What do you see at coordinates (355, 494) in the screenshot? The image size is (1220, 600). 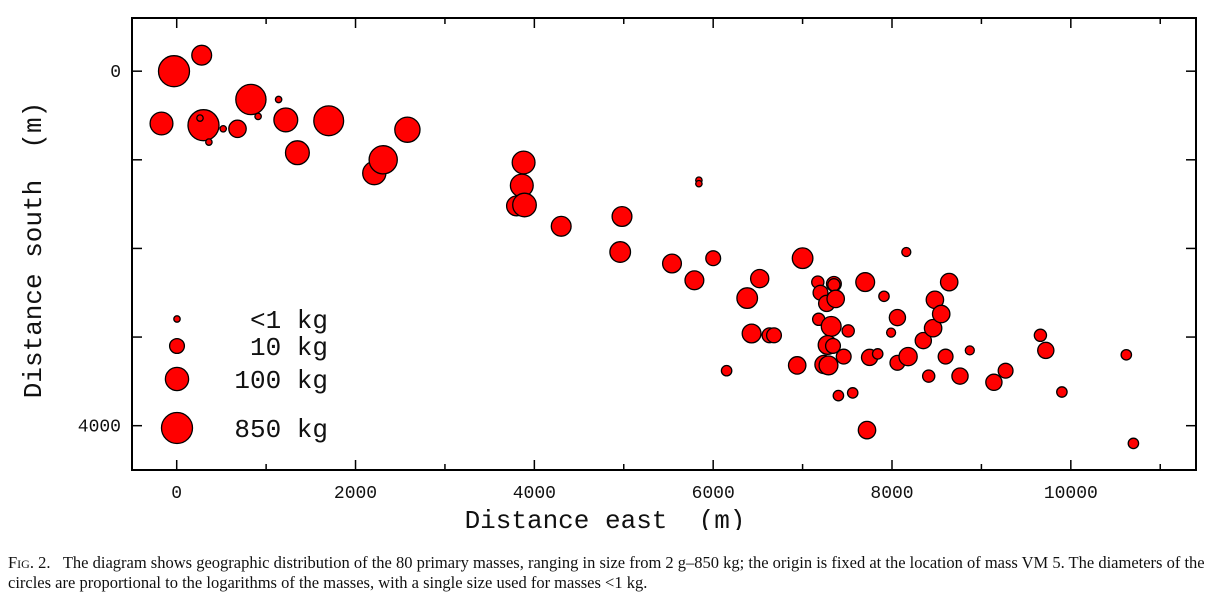 I see `x-tick-label: 2000` at bounding box center [355, 494].